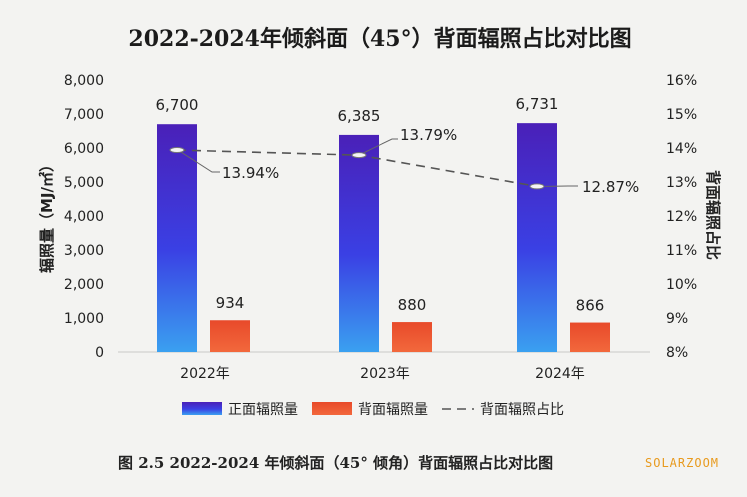  What do you see at coordinates (681, 183) in the screenshot?
I see `y2-tick-label: 13%` at bounding box center [681, 183].